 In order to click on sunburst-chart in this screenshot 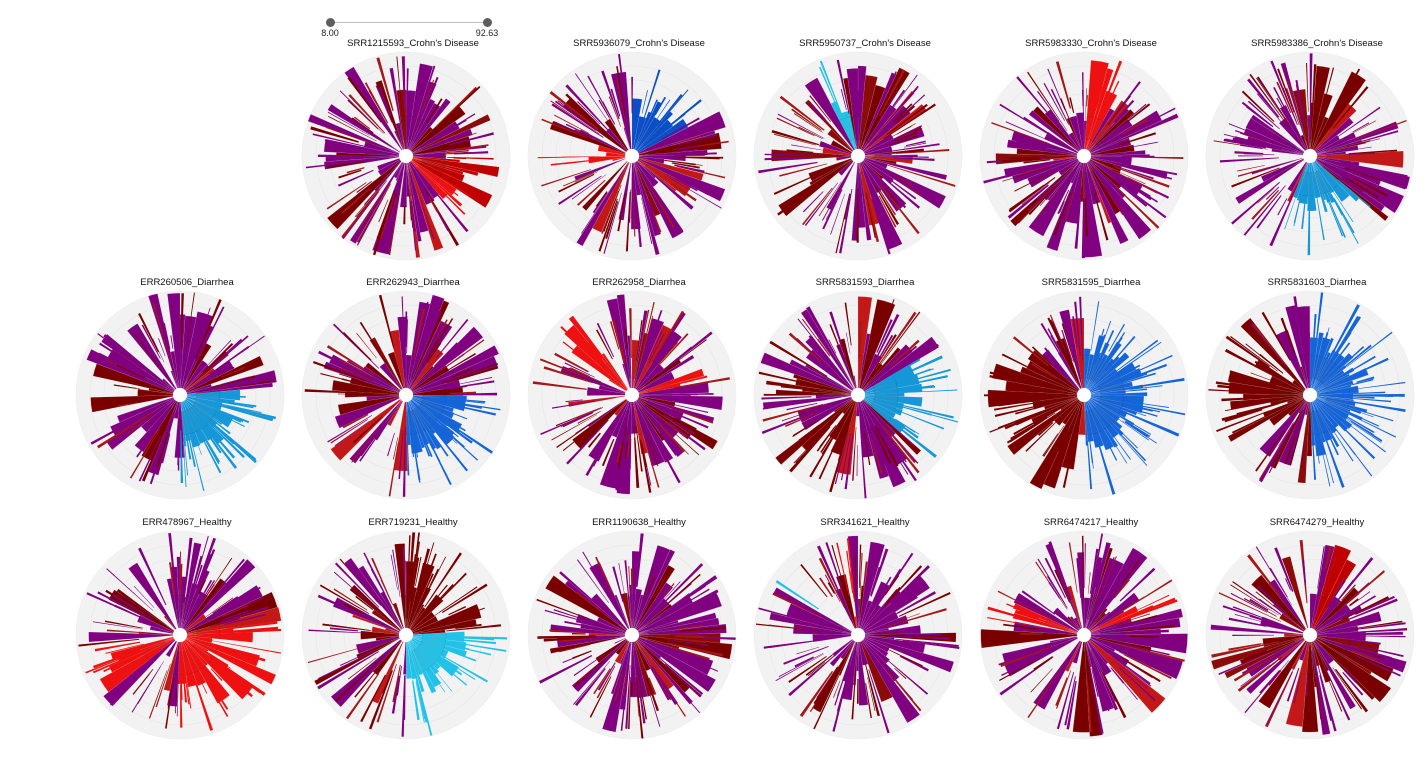, I will do `click(632, 635)`.